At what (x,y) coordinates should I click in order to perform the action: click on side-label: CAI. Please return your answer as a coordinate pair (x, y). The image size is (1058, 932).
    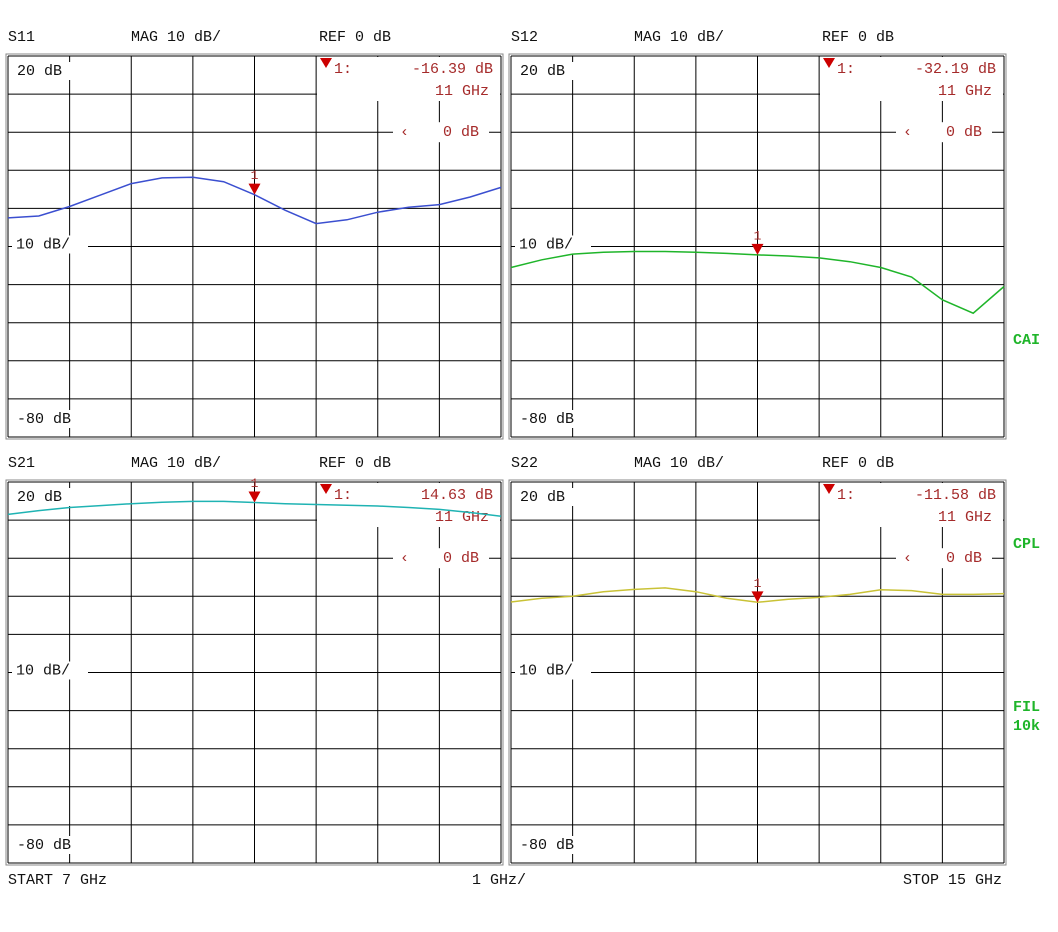
    Looking at the image, I should click on (1026, 340).